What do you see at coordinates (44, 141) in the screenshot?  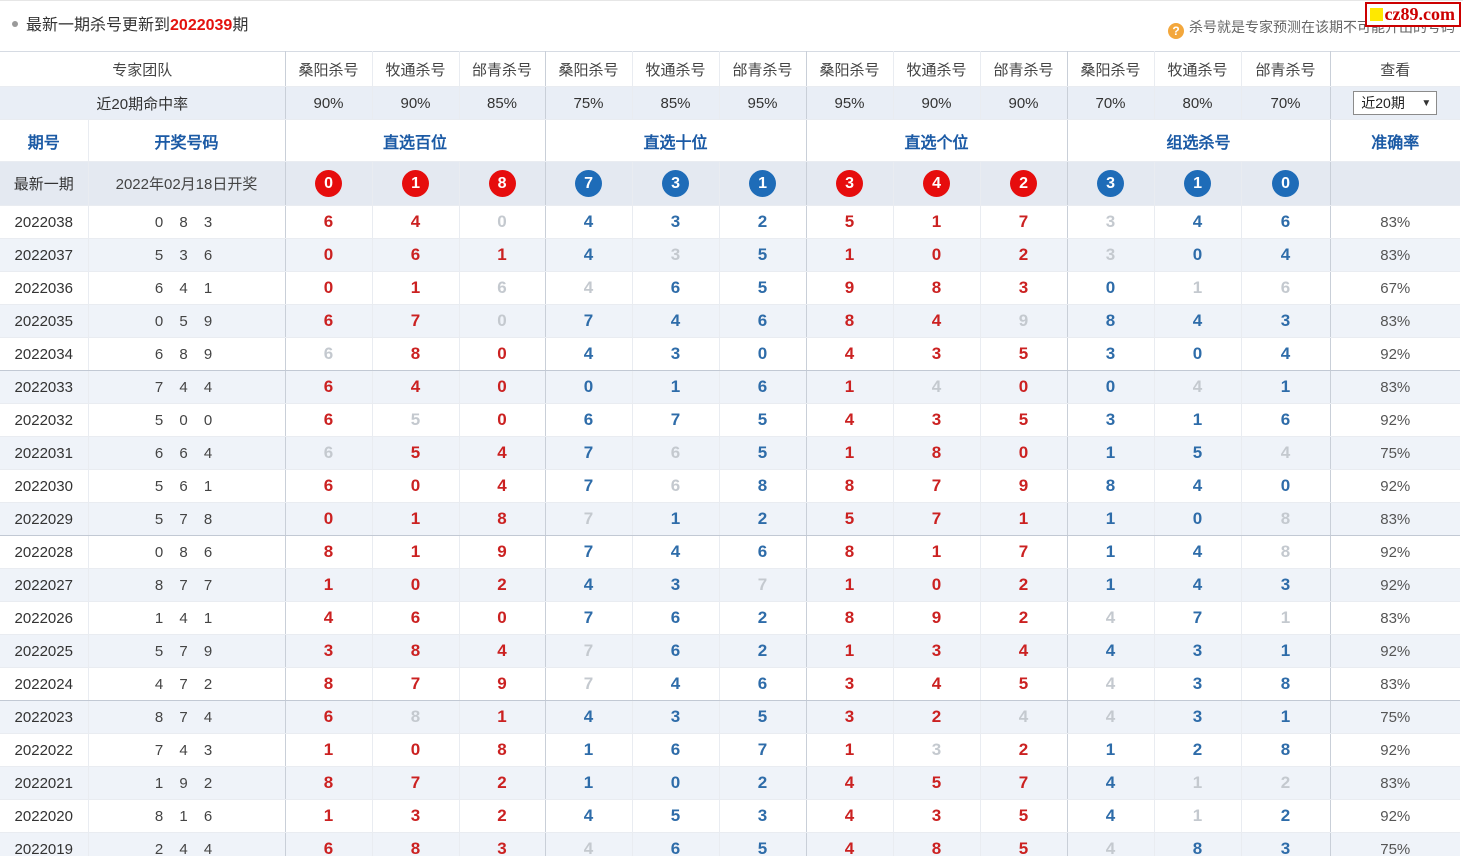 I see `issue-header: 期号` at bounding box center [44, 141].